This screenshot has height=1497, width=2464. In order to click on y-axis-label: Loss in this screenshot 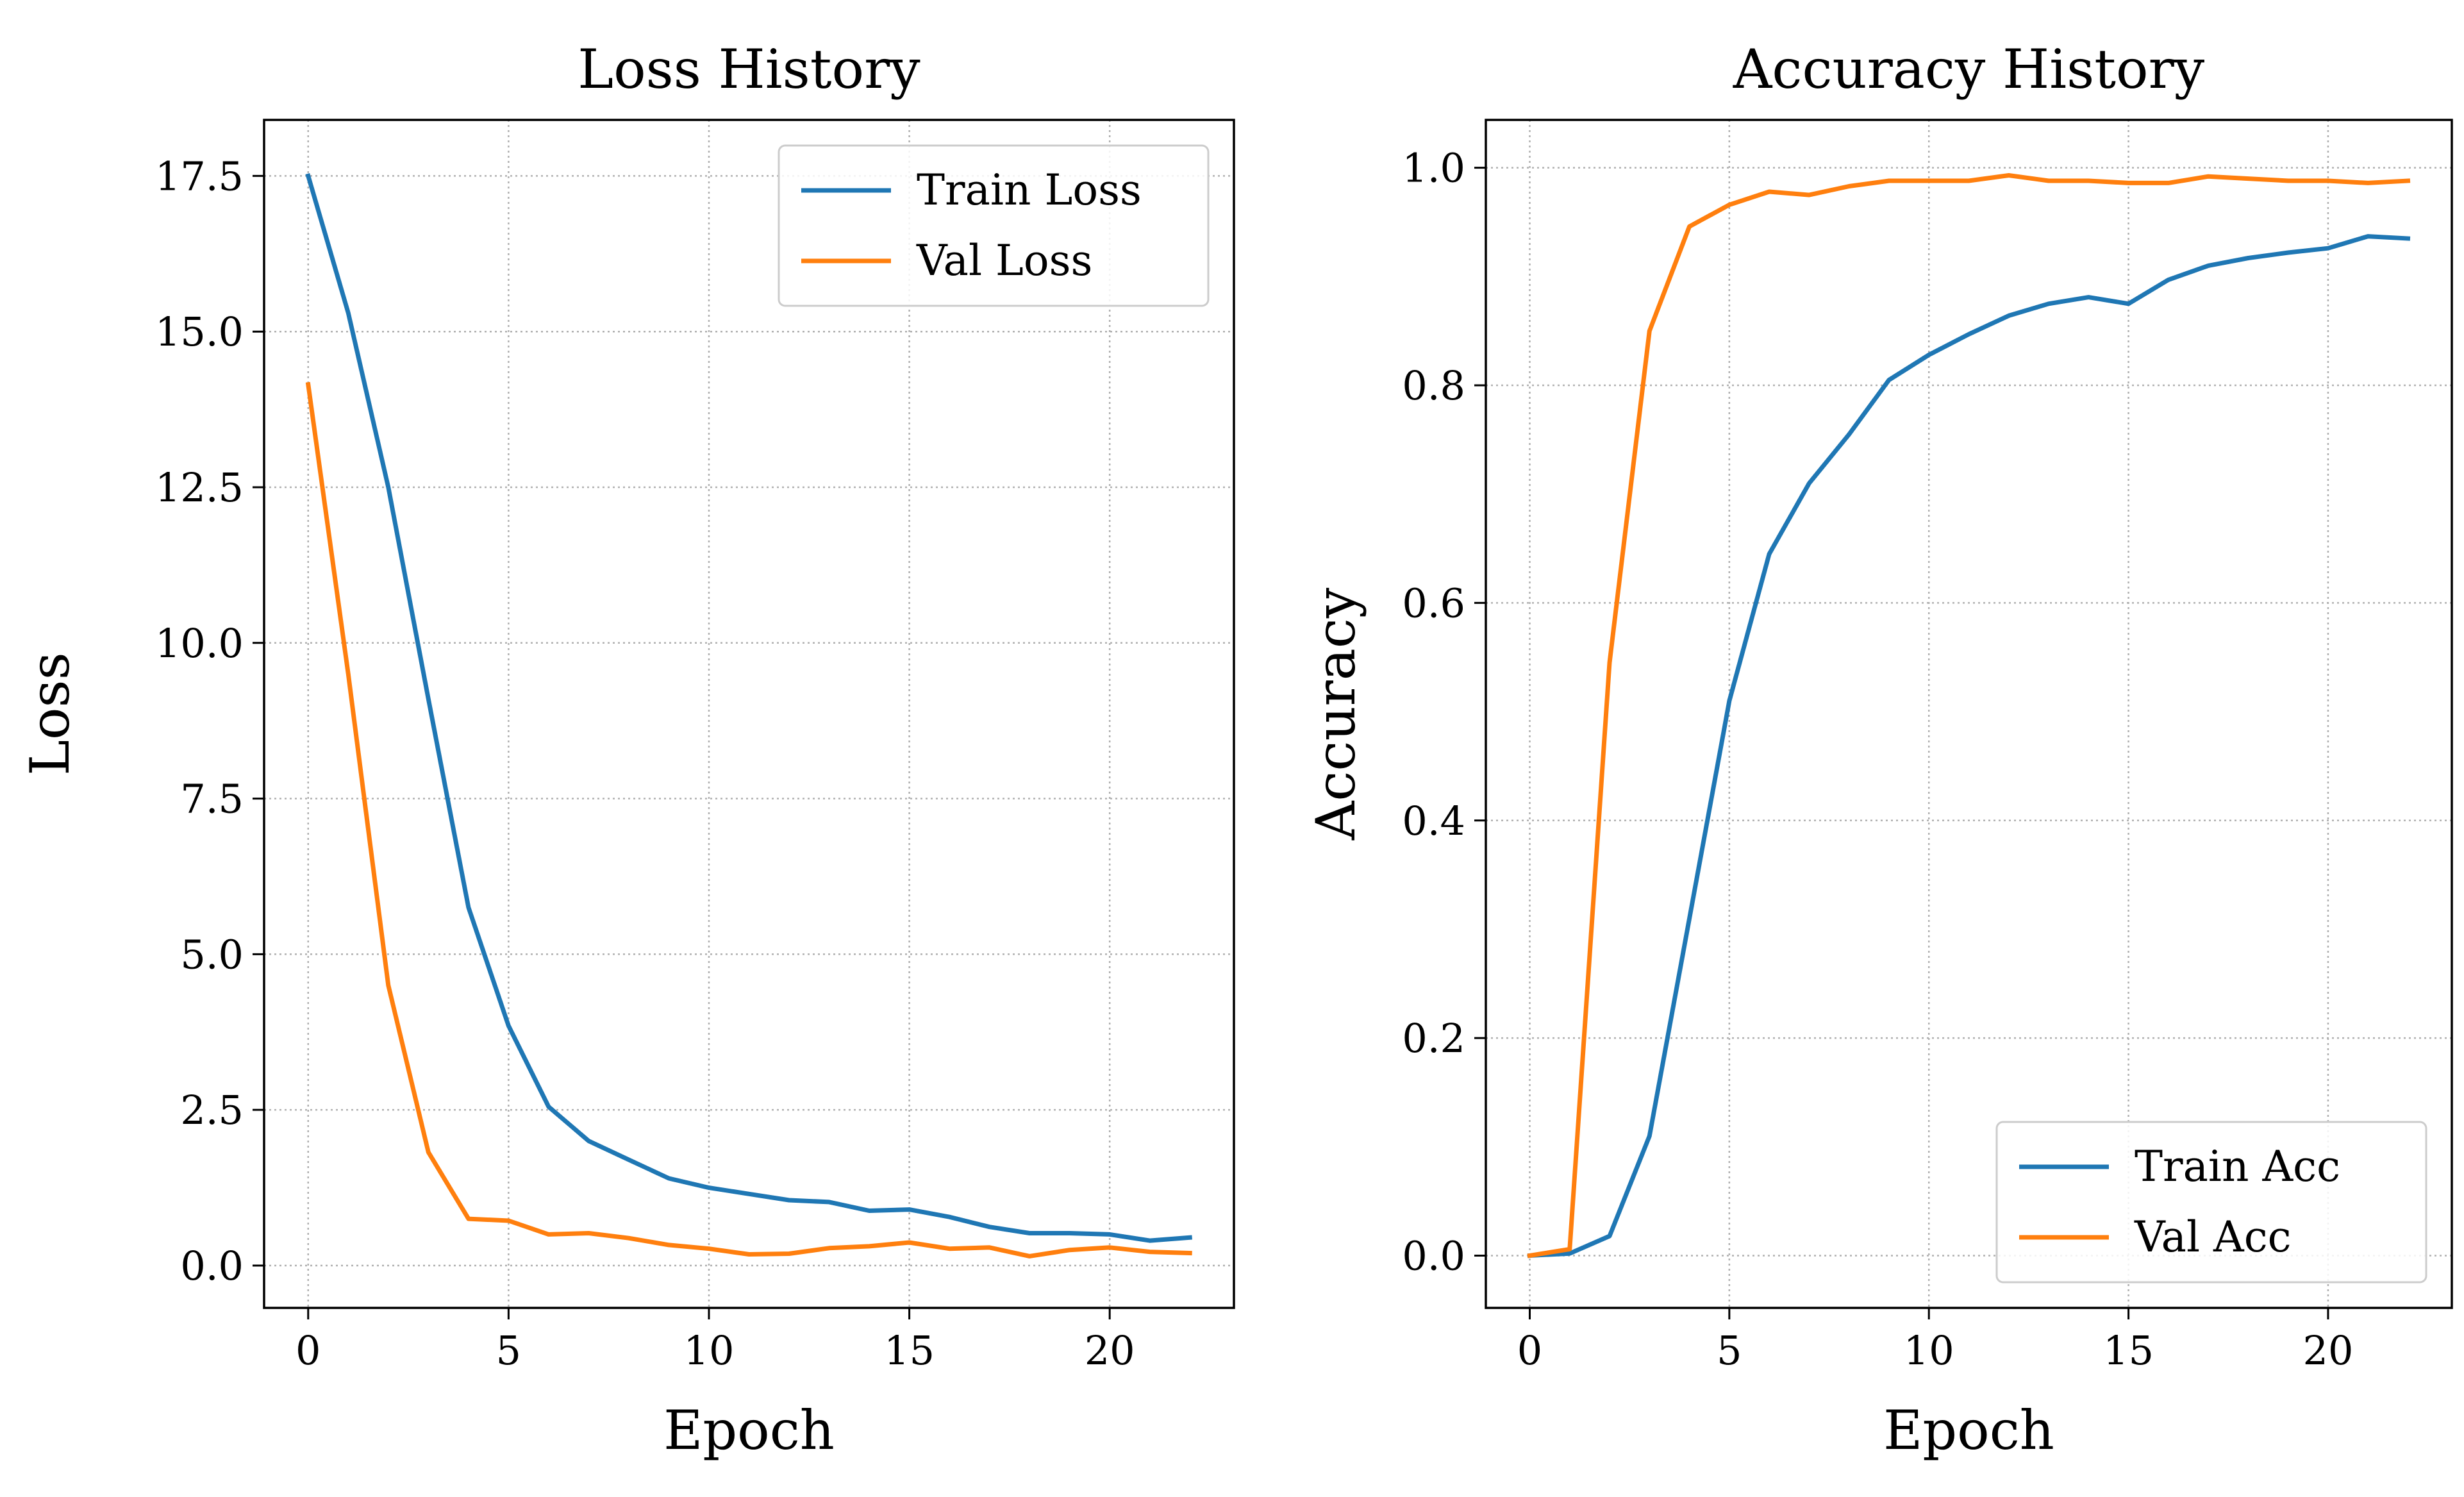, I will do `click(50, 714)`.